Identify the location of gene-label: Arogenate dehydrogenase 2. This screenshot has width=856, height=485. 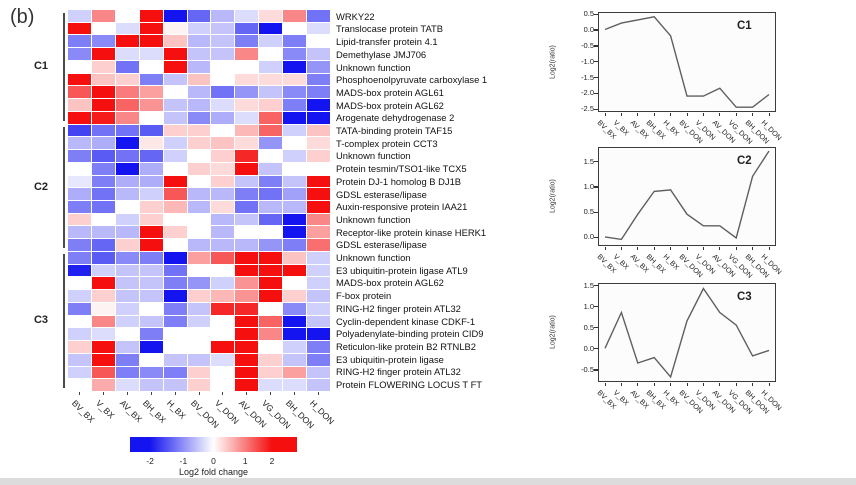
(395, 118).